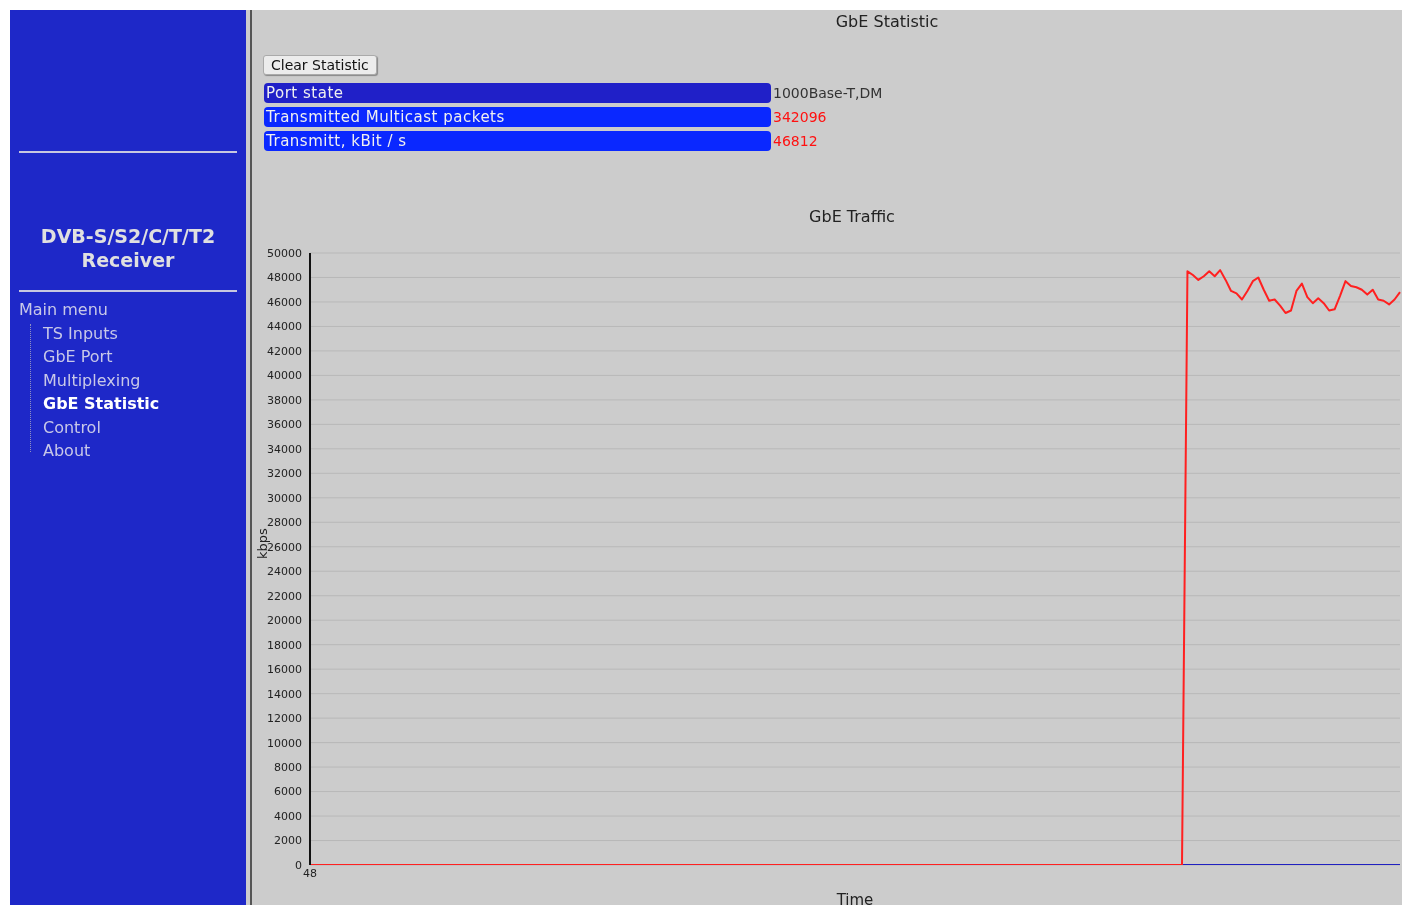 This screenshot has width=1402, height=905. I want to click on y-tick-label: 30000, so click(284, 498).